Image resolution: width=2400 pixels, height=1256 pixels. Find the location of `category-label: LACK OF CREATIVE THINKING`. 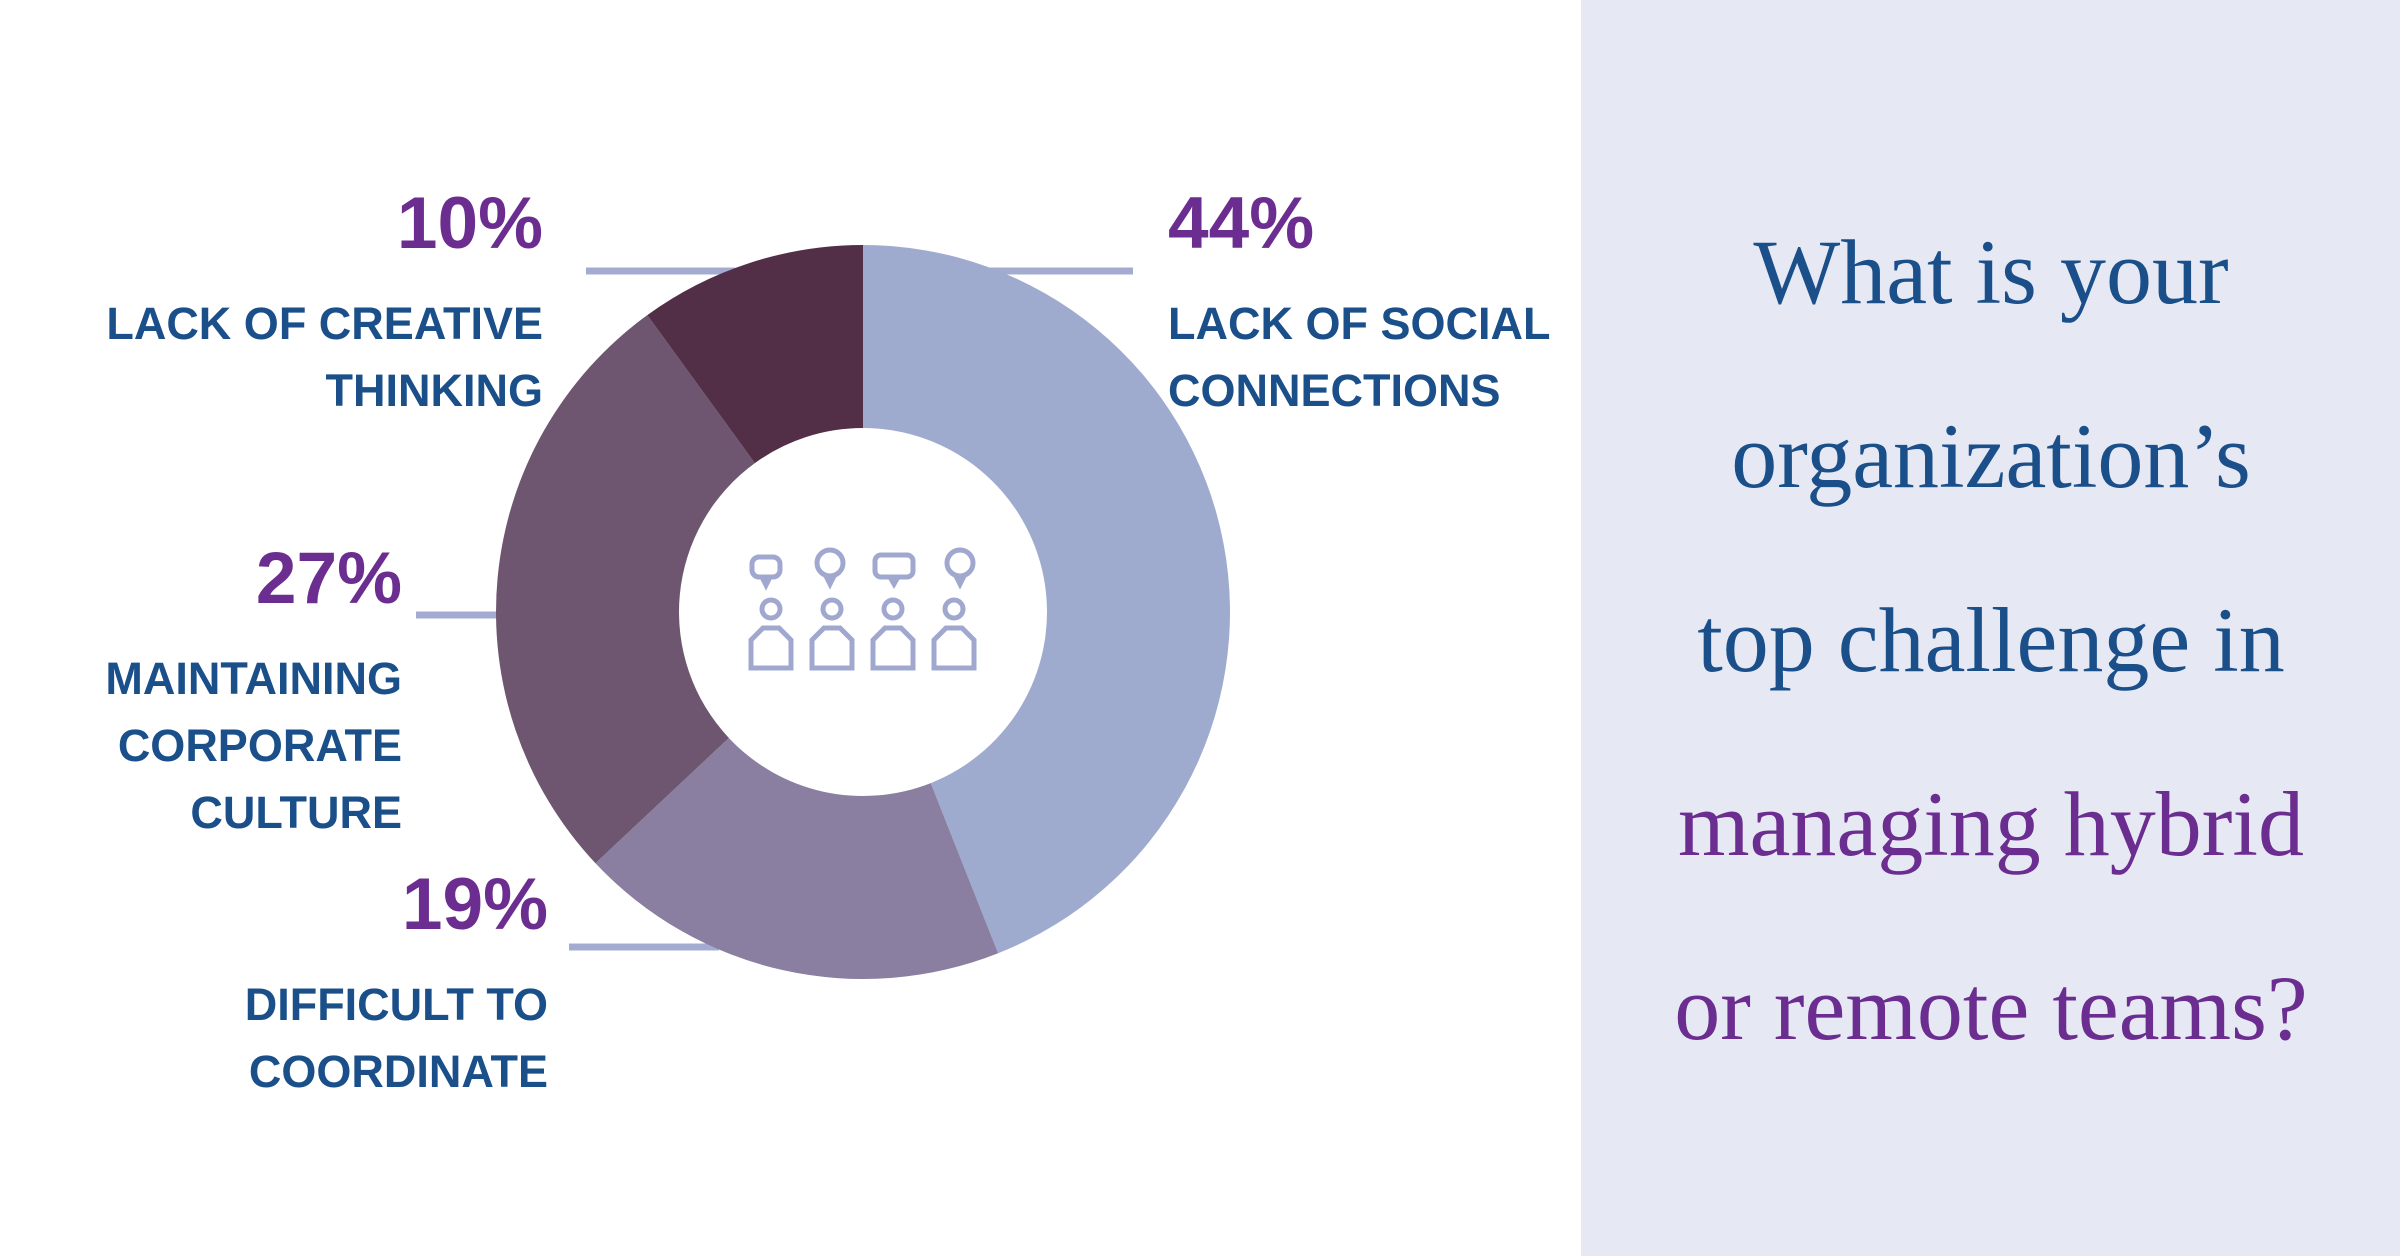

category-label: LACK OF CREATIVE THINKING is located at coordinates (324, 357).